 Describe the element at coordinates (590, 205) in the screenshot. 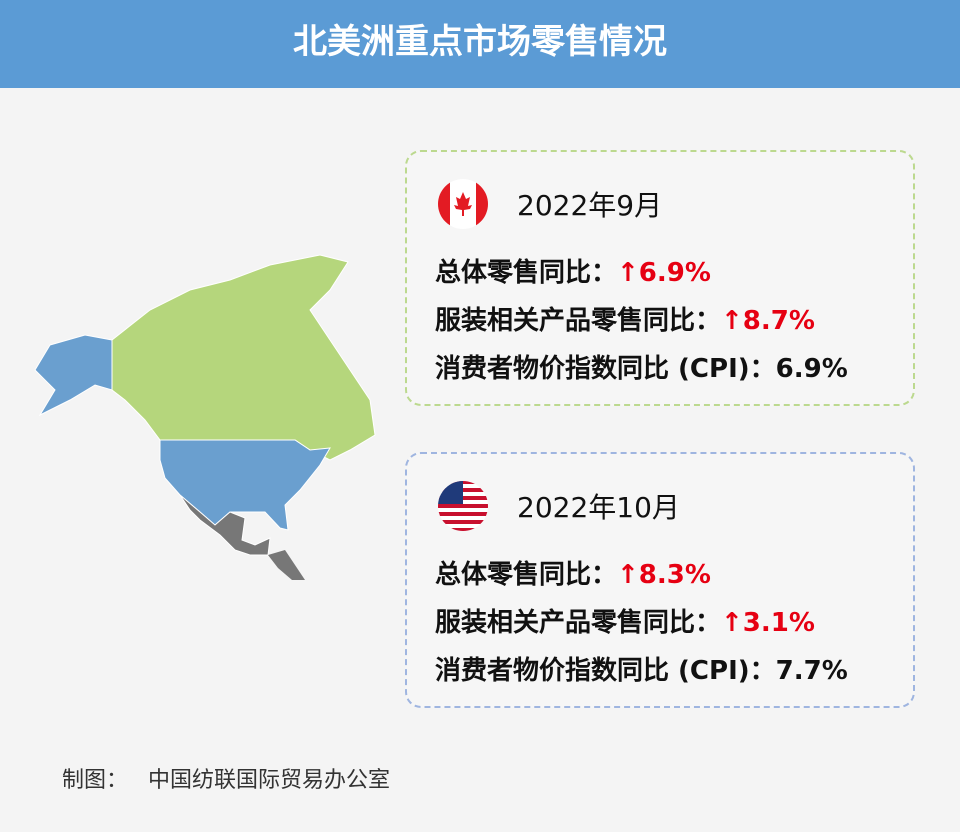

I see `date: 2022年9月` at that location.